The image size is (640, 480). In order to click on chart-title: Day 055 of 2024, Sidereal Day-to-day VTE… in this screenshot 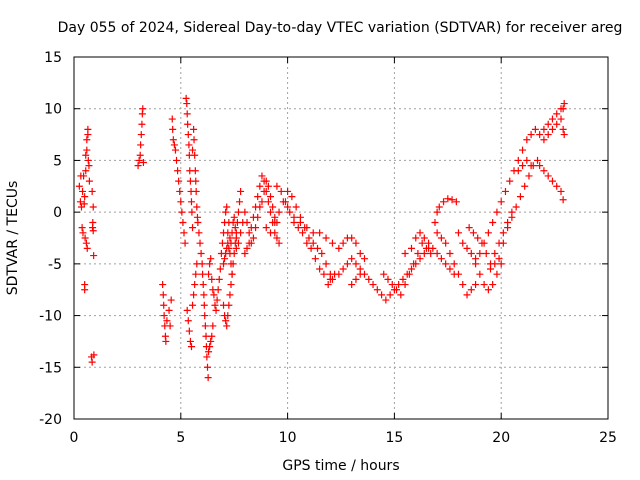, I will do `click(340, 28)`.